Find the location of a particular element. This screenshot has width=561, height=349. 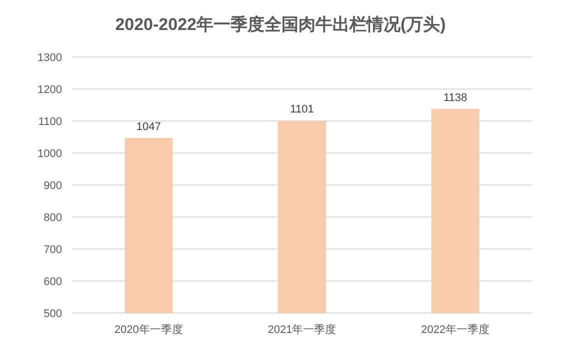

y-tick-label: 600 is located at coordinates (53, 282).